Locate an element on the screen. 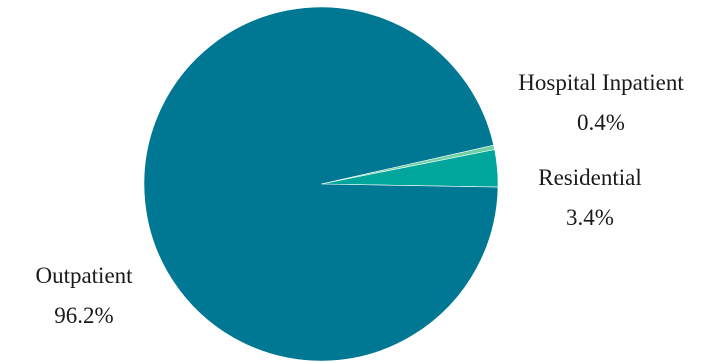 This screenshot has height=362, width=727. label-hospital-inpatient: Hospital Inpatient is located at coordinates (601, 82).